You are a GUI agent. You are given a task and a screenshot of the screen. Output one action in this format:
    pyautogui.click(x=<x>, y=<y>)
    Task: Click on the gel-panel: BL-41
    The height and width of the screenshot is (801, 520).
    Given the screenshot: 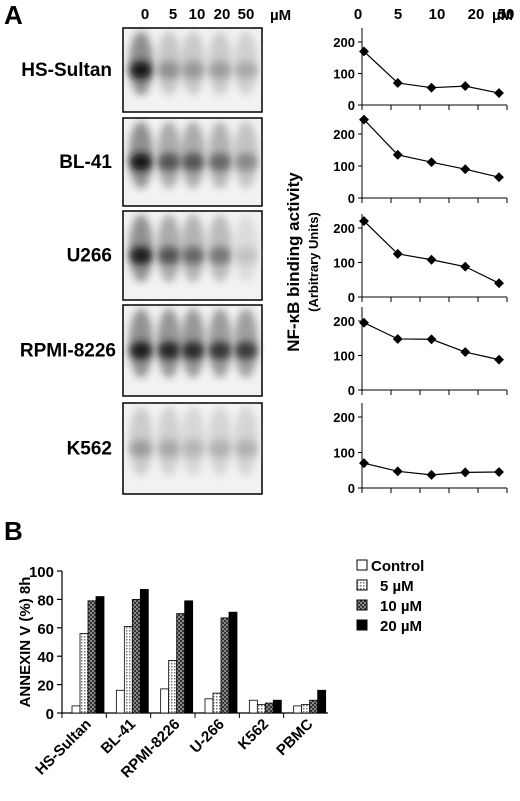 What is the action you would take?
    pyautogui.click(x=161, y=162)
    